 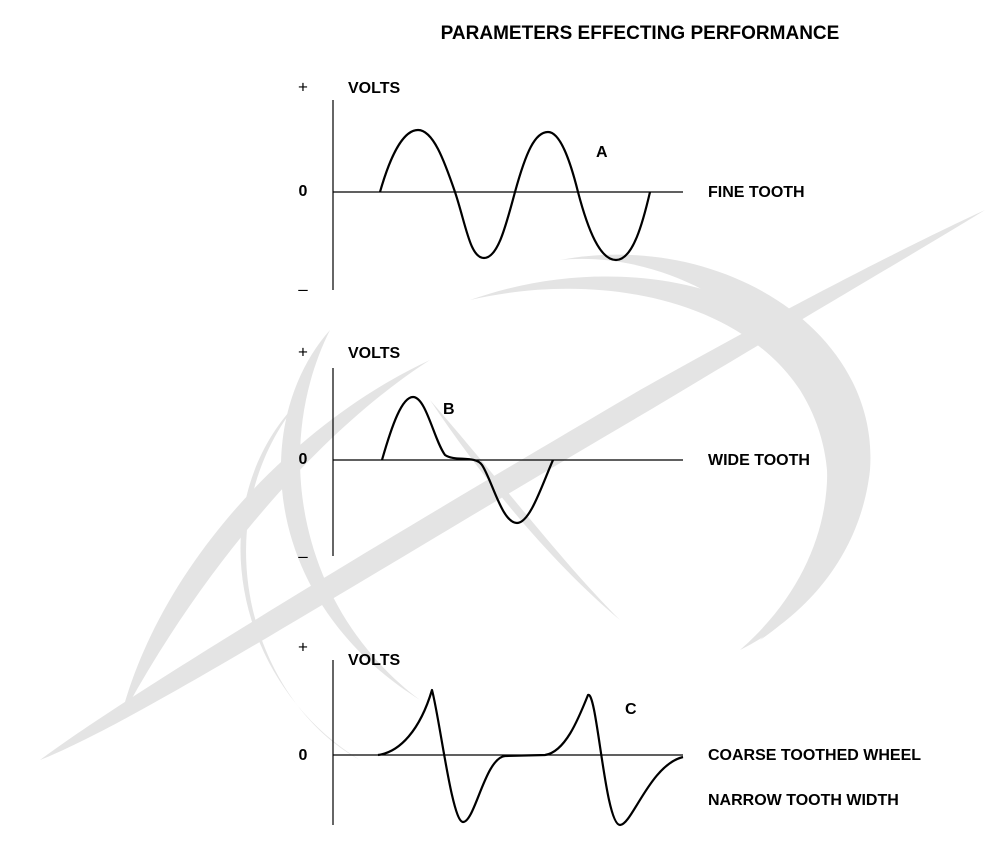 I want to click on description: COARSE TOOTHED WHEEL, so click(x=814, y=755).